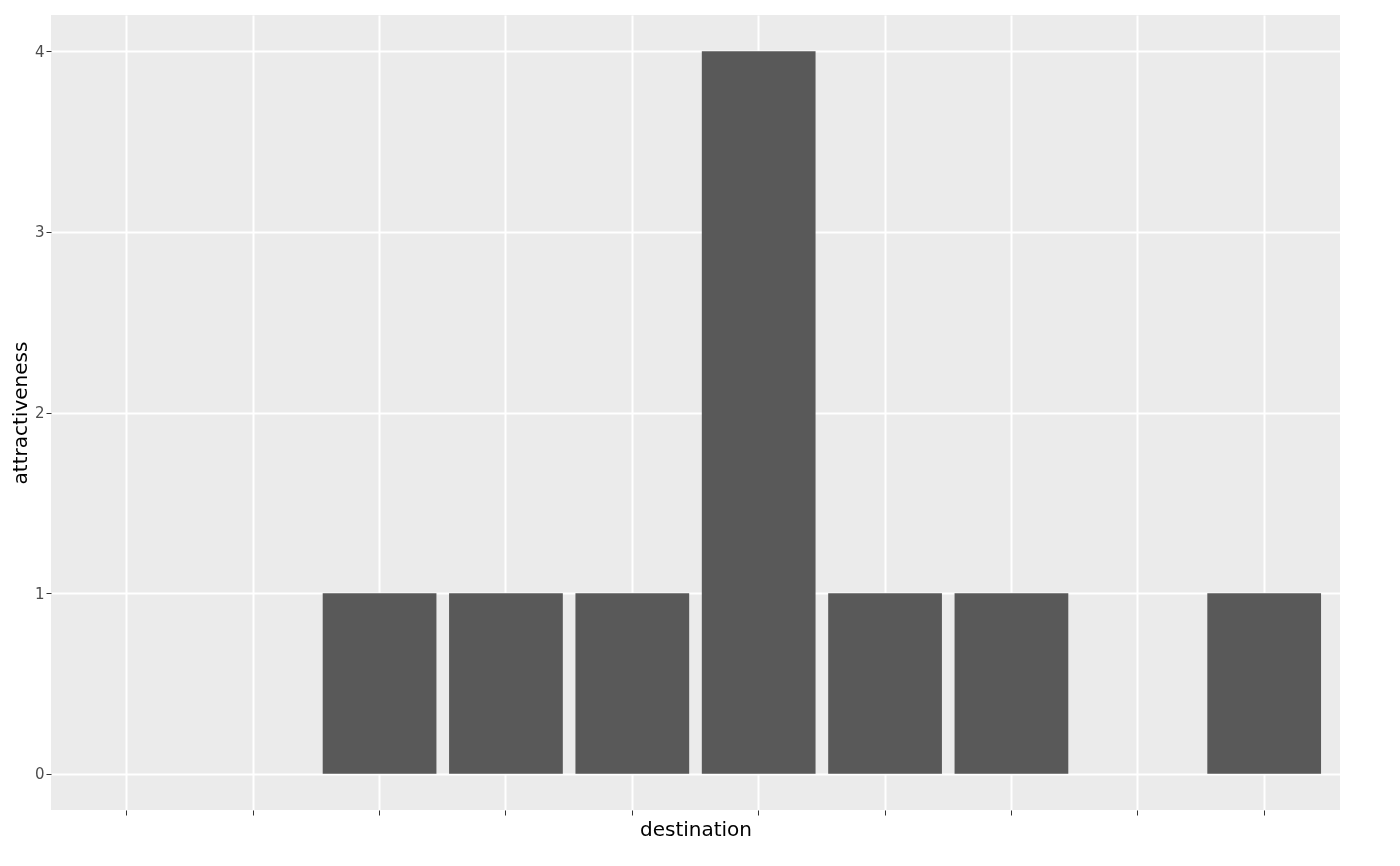  What do you see at coordinates (39, 232) in the screenshot?
I see `y-tick-label: 3` at bounding box center [39, 232].